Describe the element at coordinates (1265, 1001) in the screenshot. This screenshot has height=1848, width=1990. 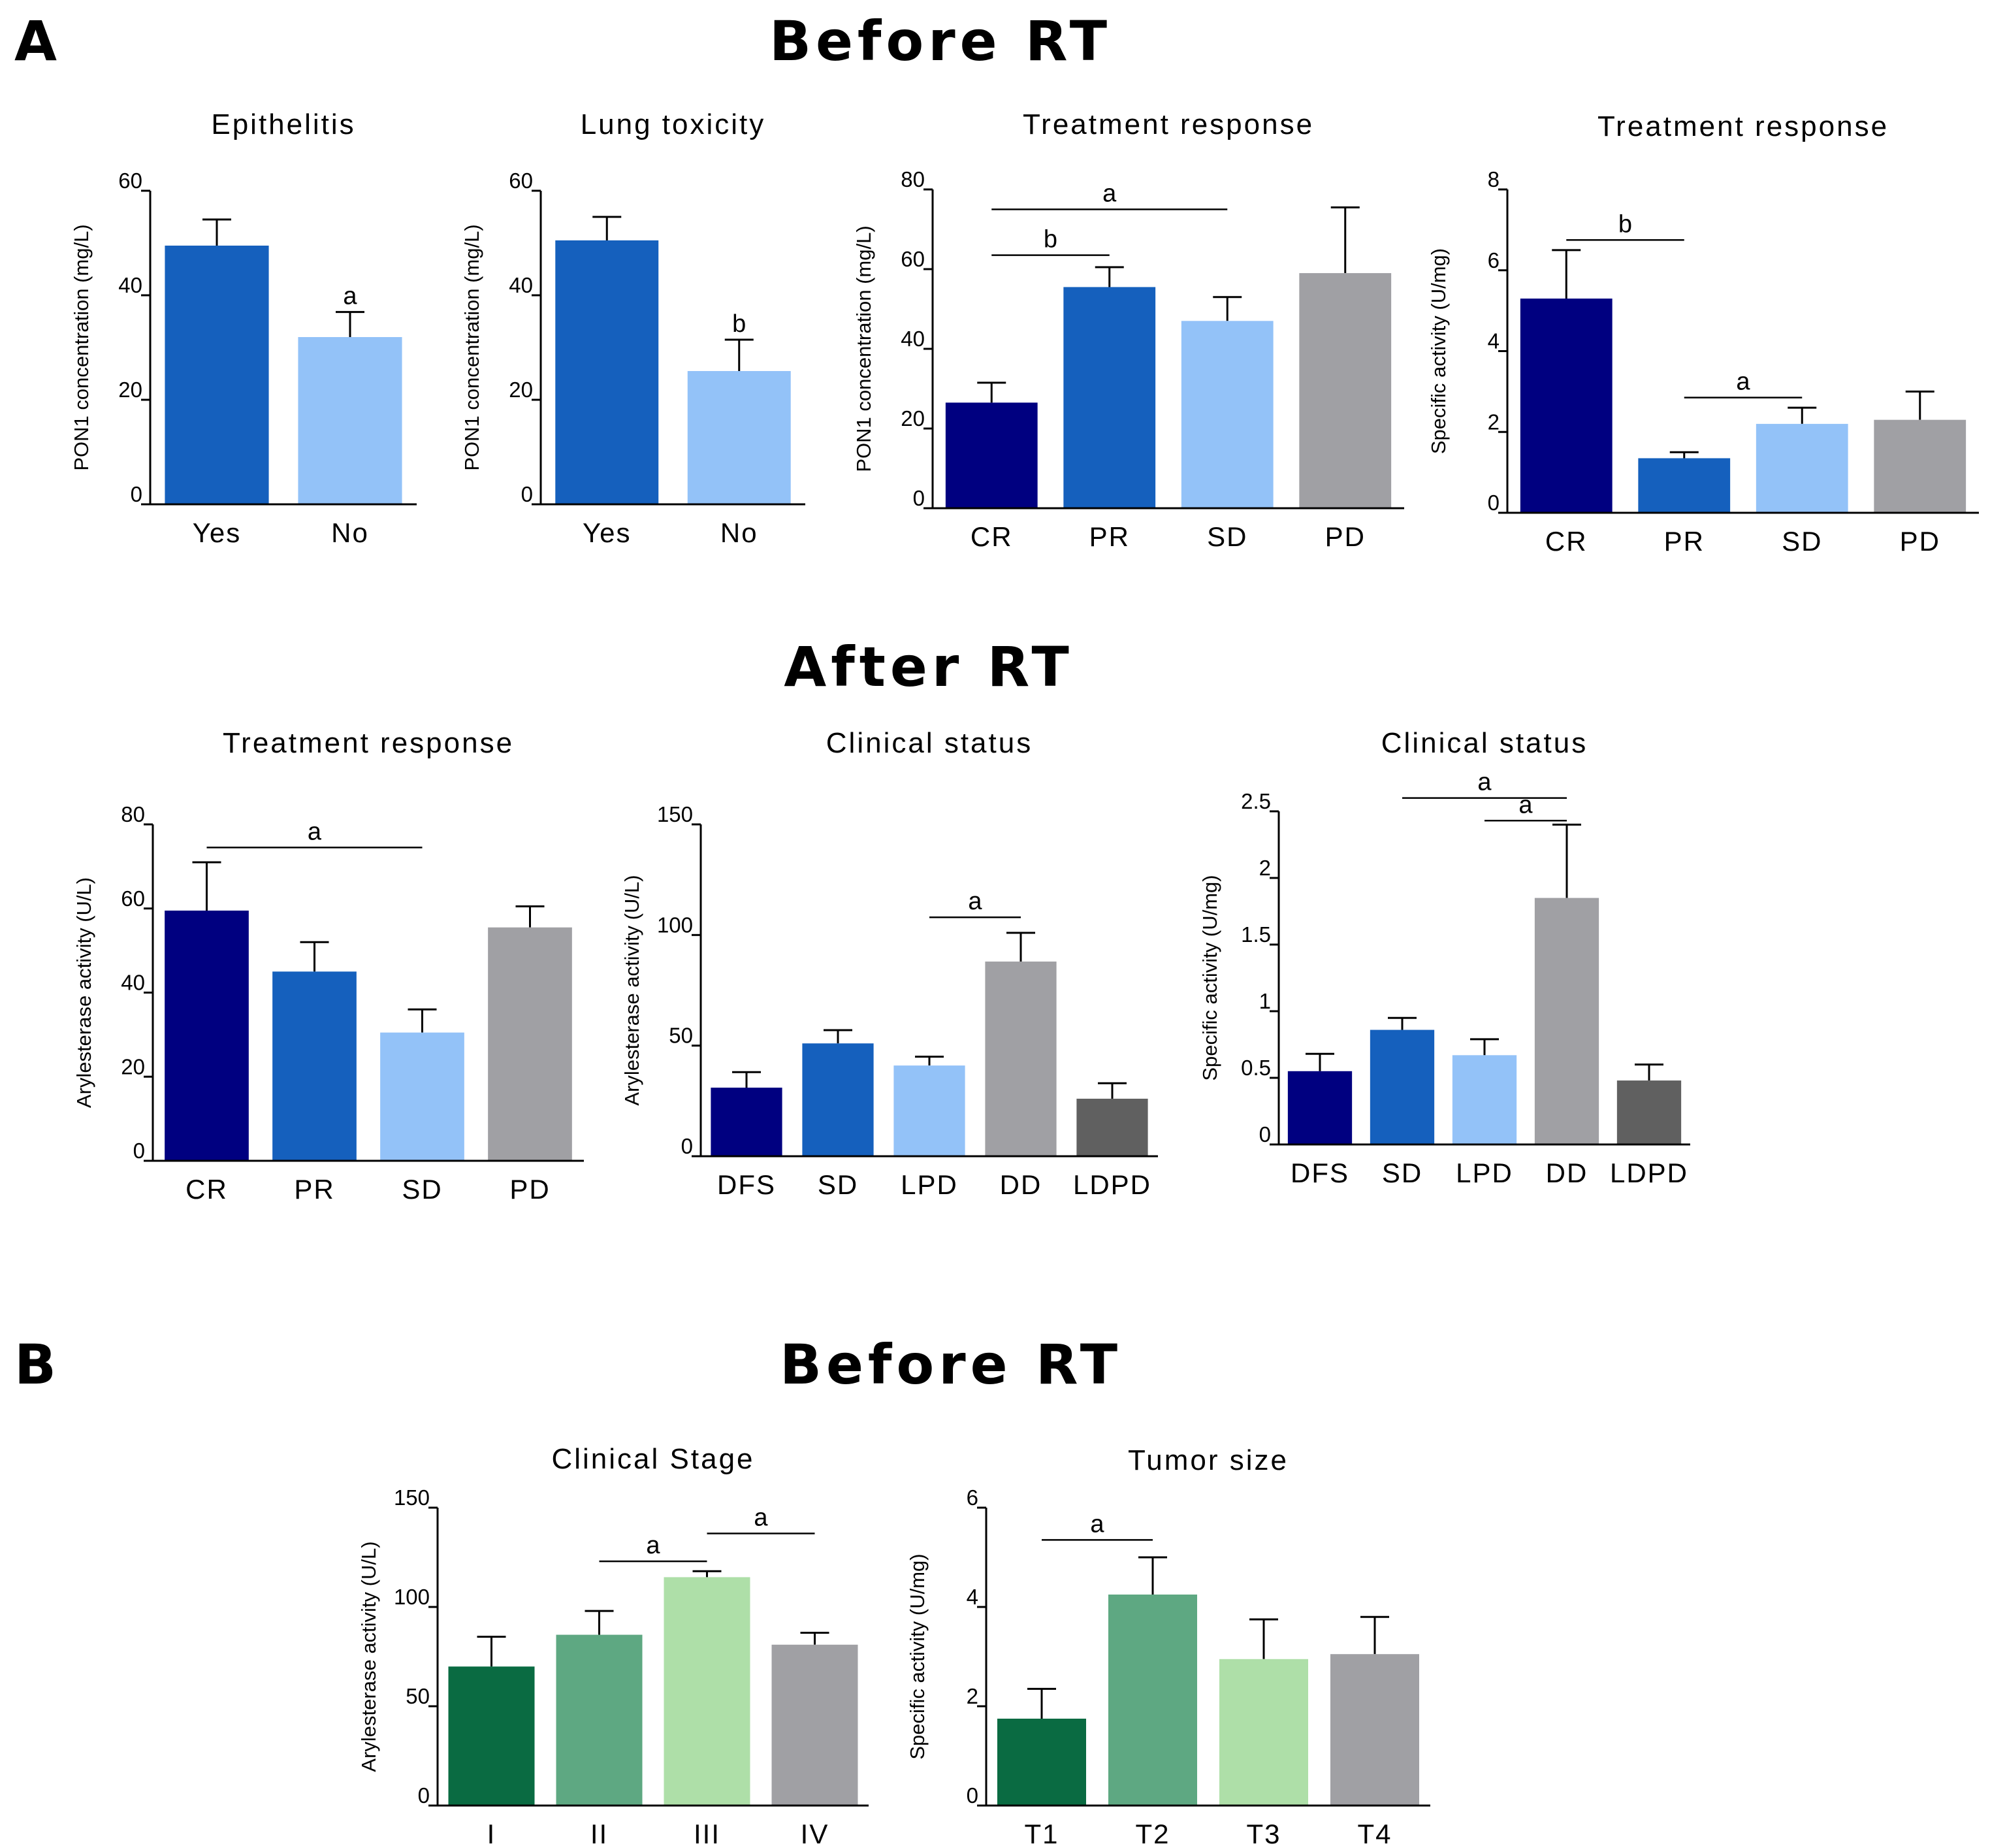
I see `y-tick-label: 1` at that location.